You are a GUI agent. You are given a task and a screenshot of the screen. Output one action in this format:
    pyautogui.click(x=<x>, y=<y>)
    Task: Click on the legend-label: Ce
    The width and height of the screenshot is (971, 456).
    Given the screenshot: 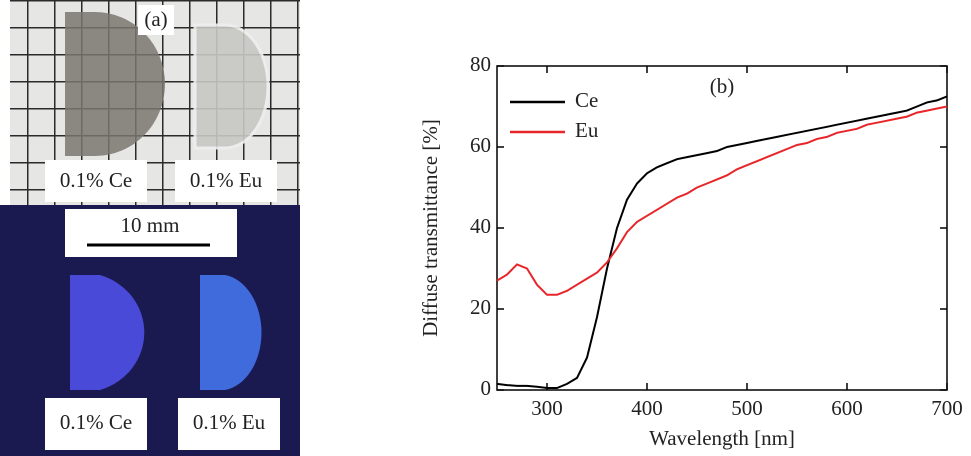 What is the action you would take?
    pyautogui.click(x=586, y=100)
    